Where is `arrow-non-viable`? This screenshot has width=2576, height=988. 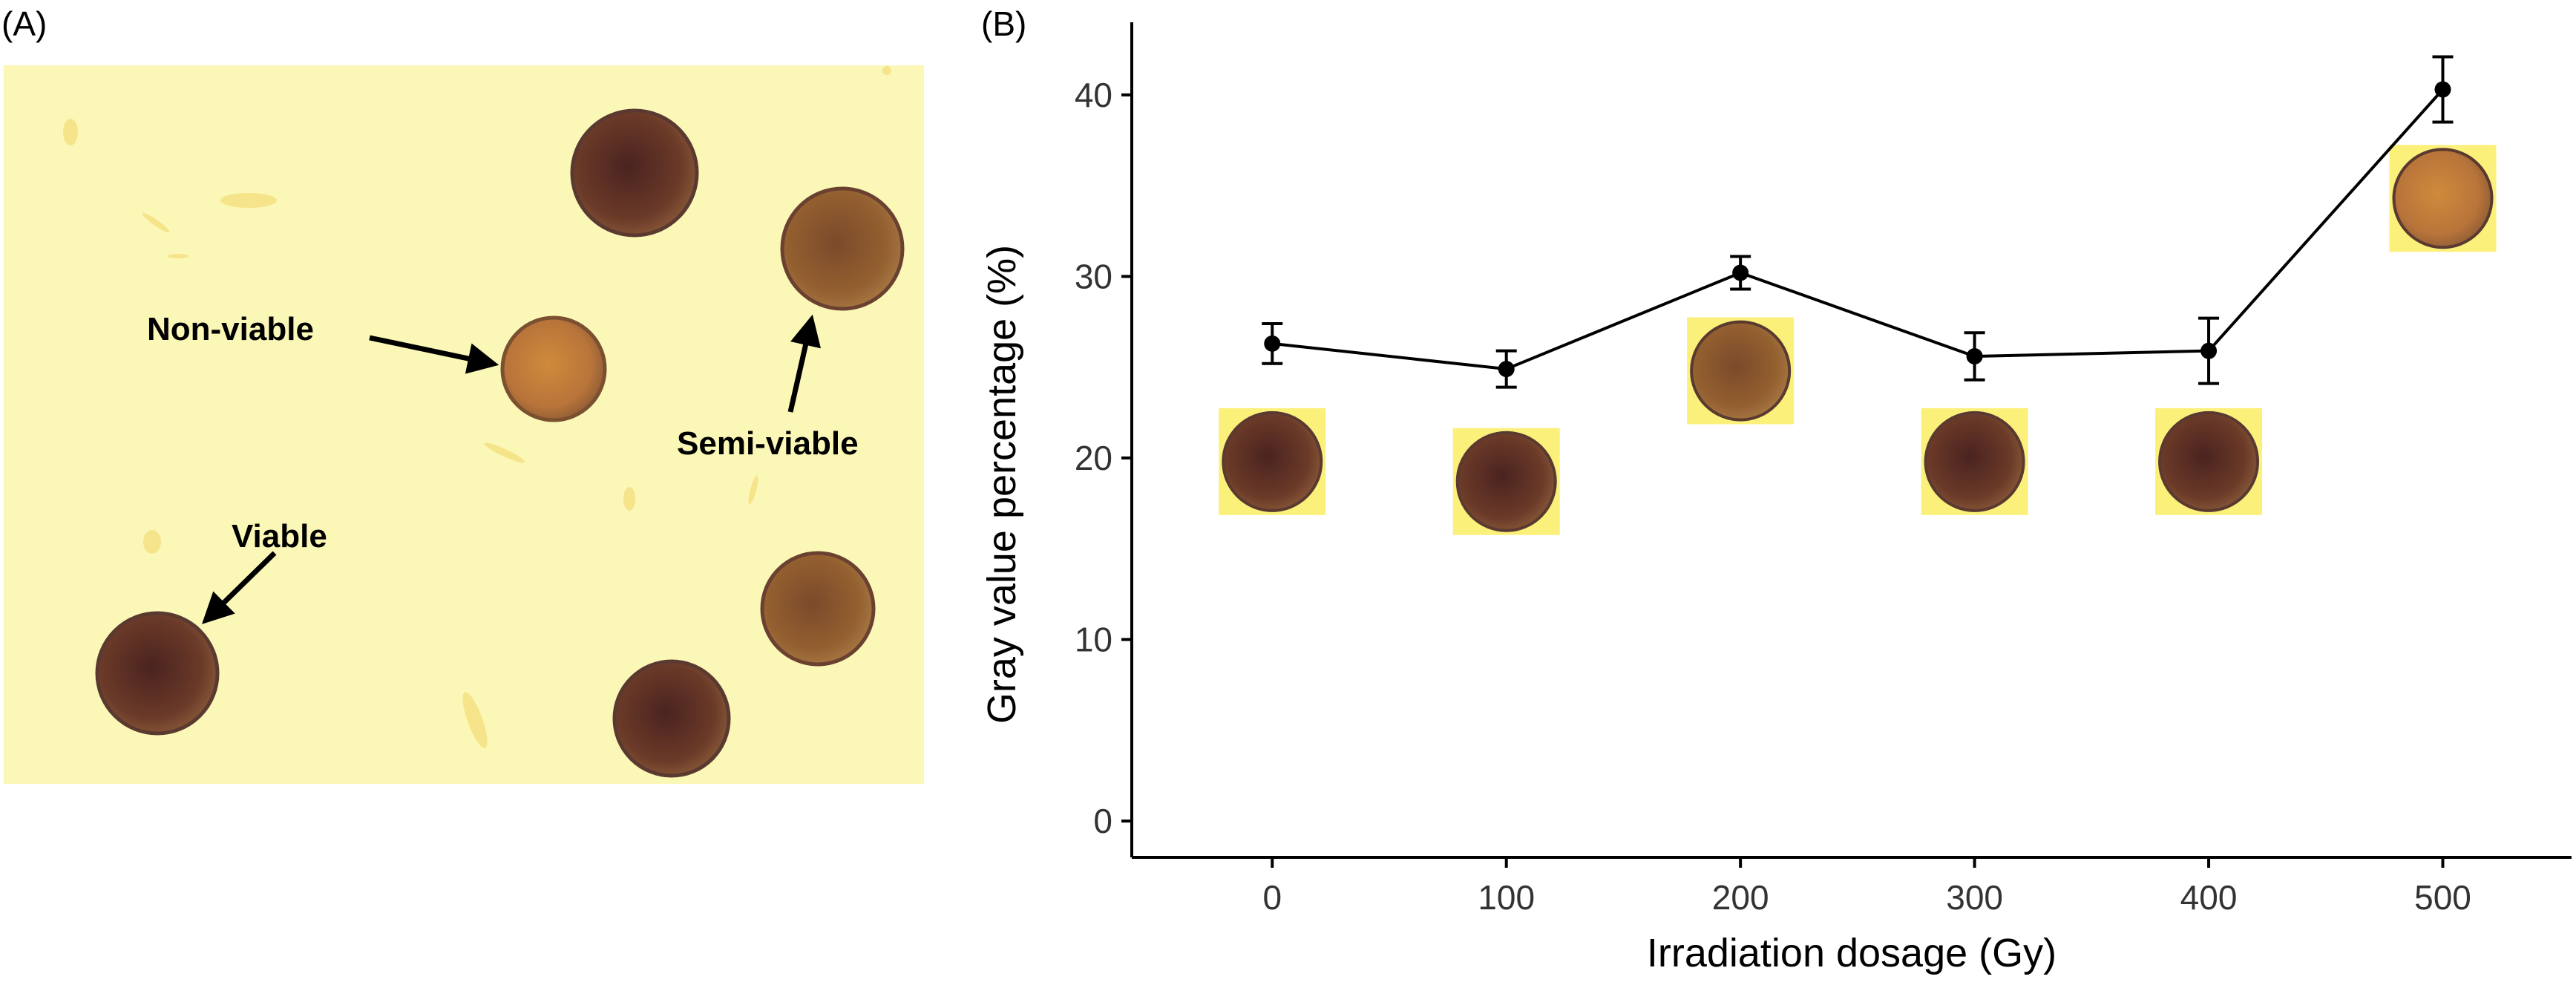 arrow-non-viable is located at coordinates (434, 354).